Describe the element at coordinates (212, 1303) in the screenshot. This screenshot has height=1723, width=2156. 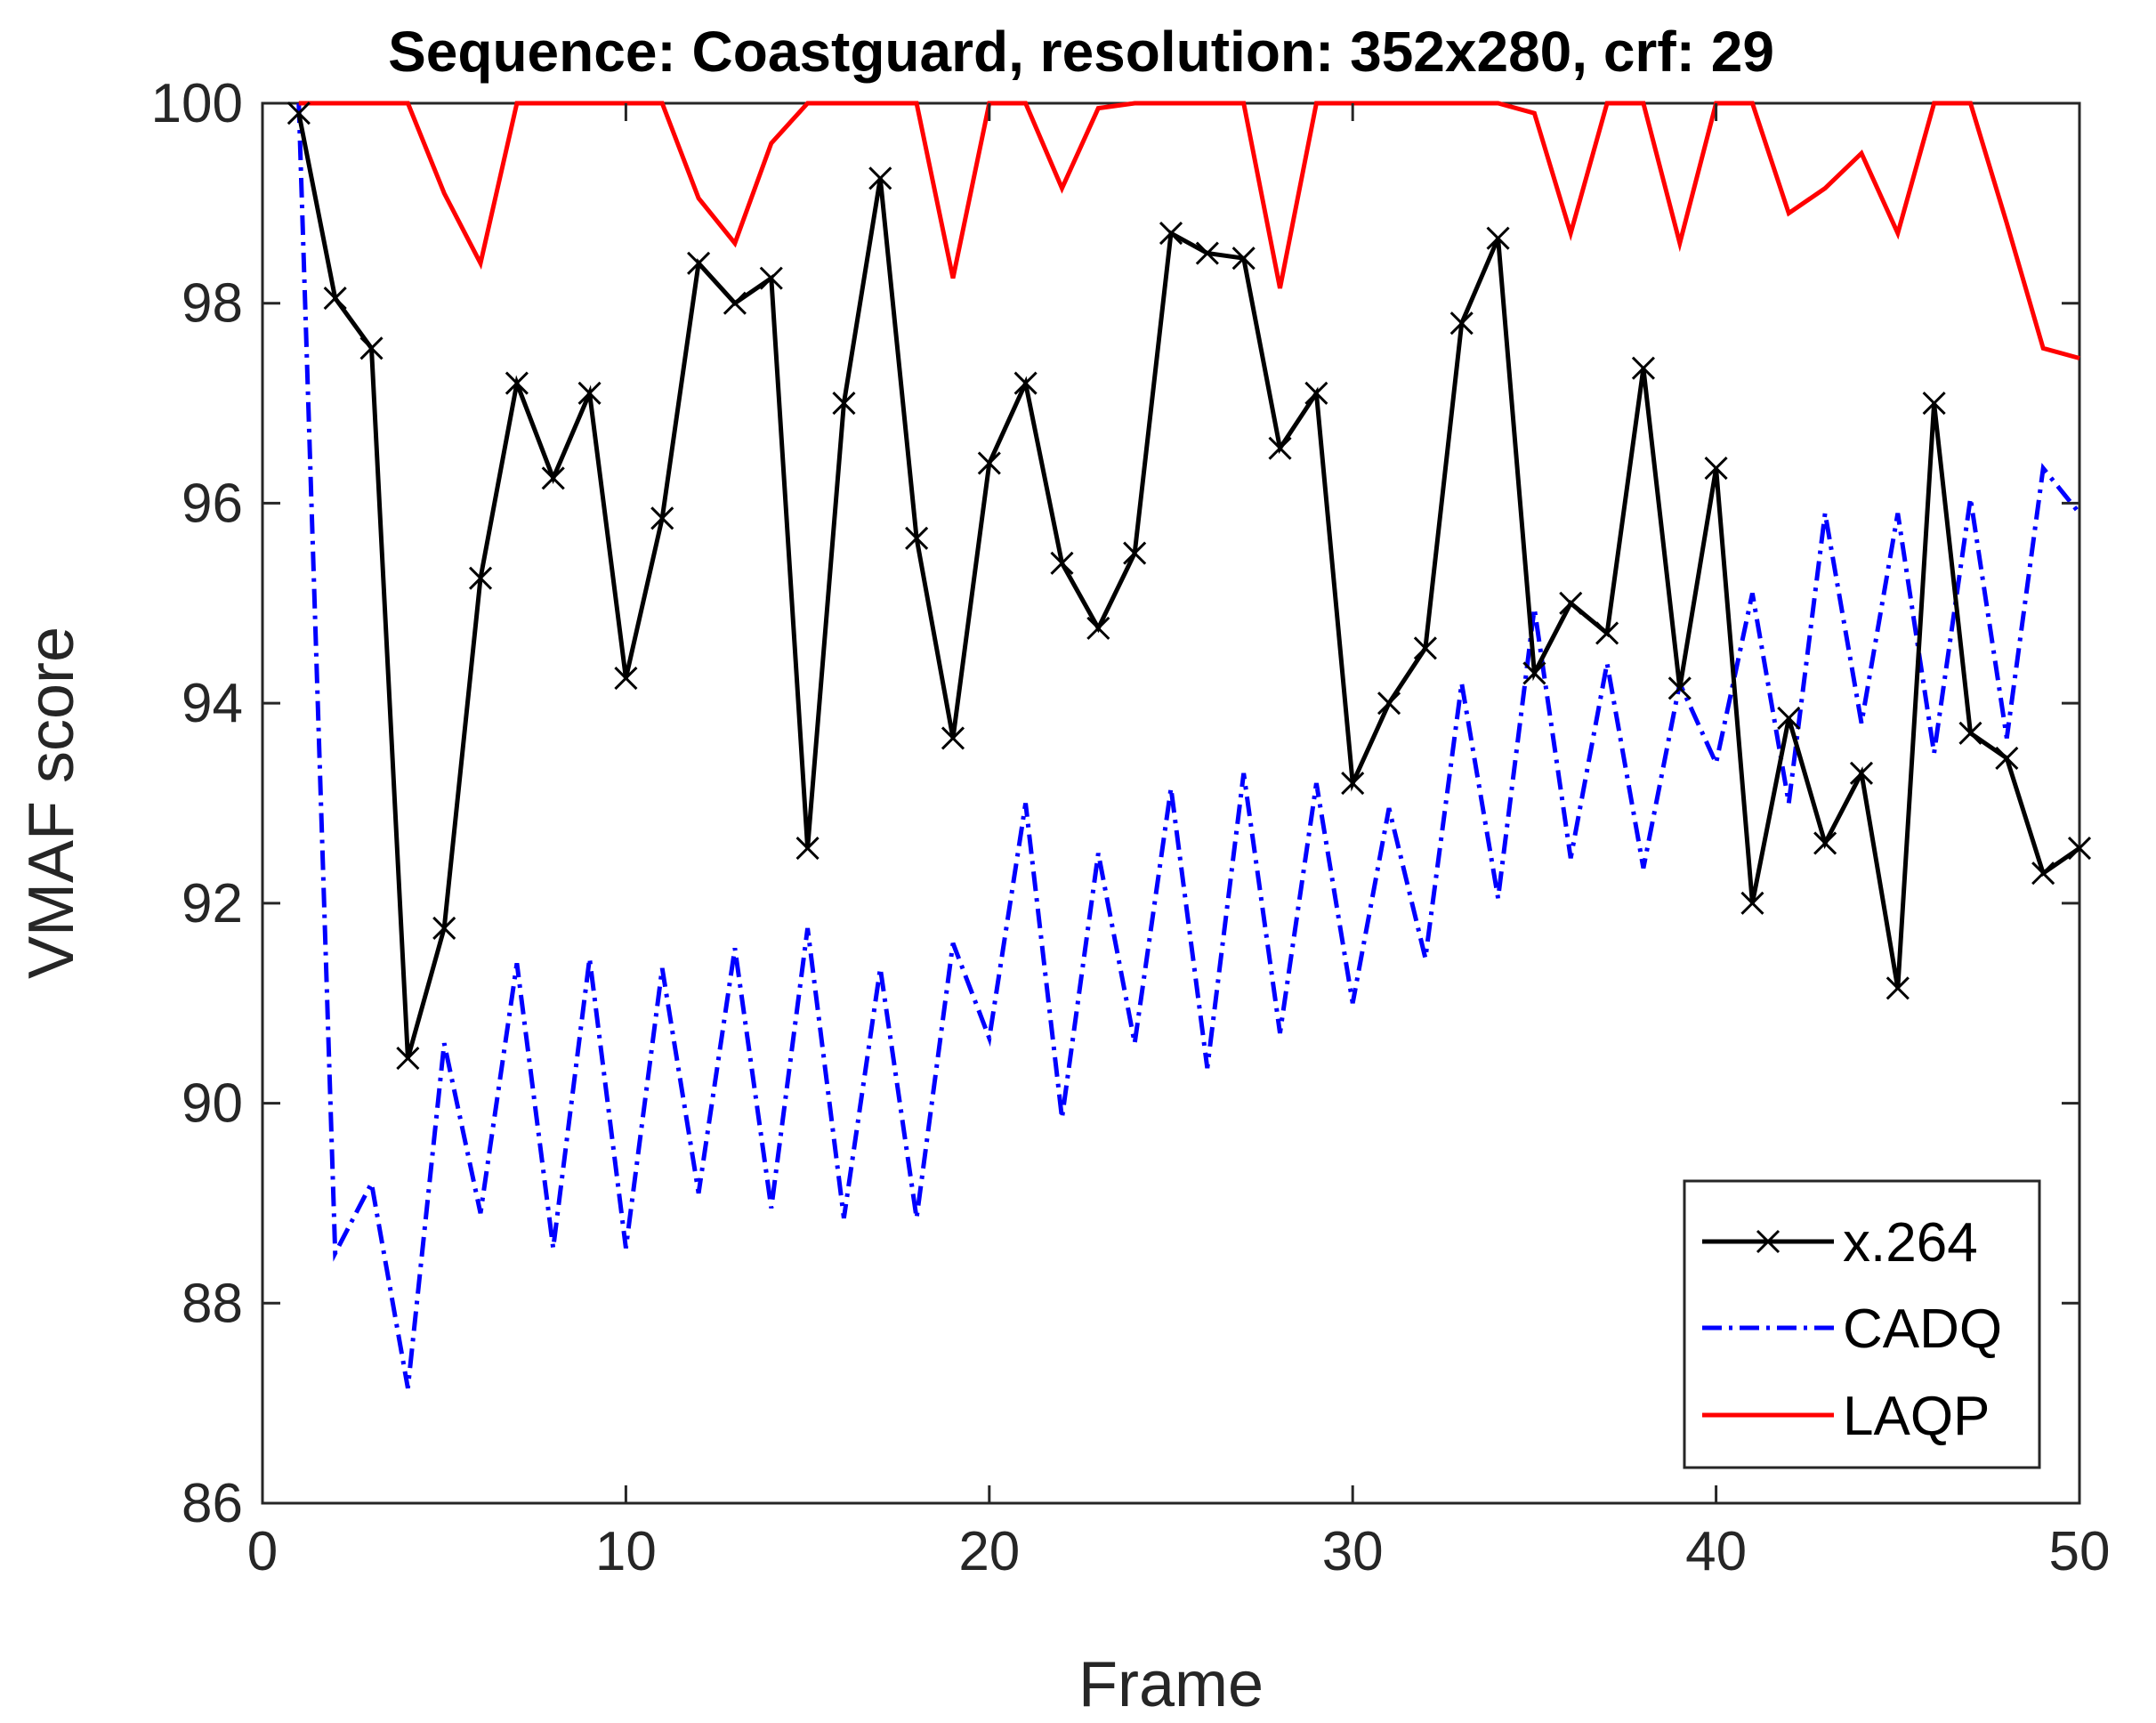
I see `y-tick-label: 88` at that location.